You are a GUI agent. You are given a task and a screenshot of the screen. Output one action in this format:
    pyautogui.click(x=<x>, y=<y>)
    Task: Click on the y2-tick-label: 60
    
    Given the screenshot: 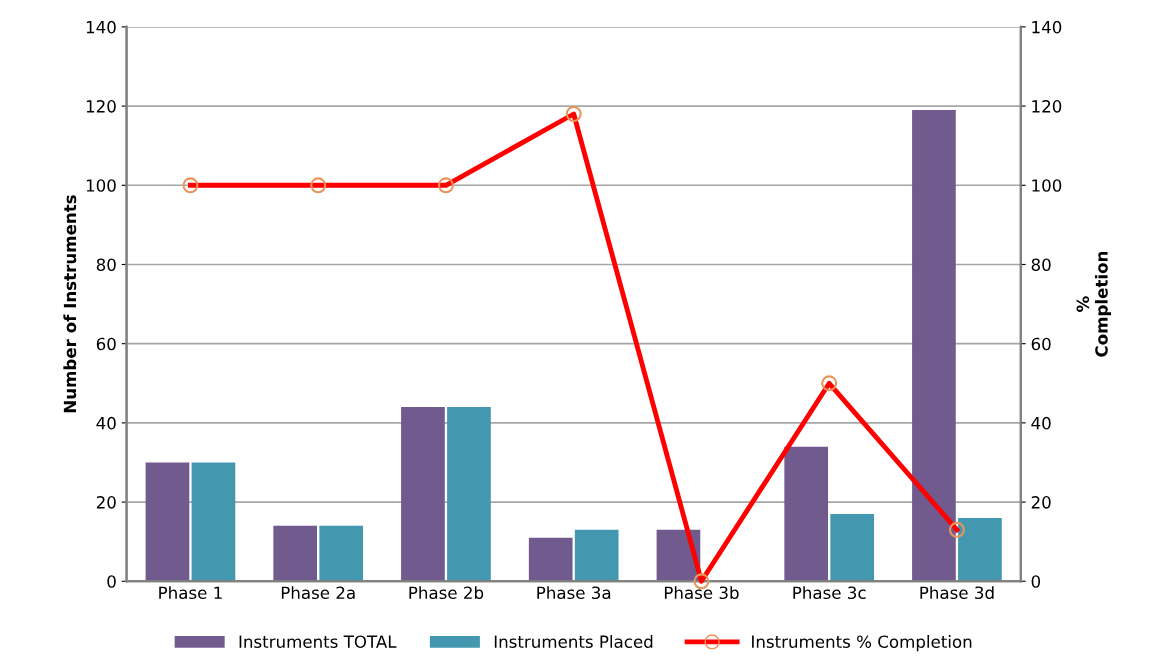 What is the action you would take?
    pyautogui.click(x=1041, y=344)
    